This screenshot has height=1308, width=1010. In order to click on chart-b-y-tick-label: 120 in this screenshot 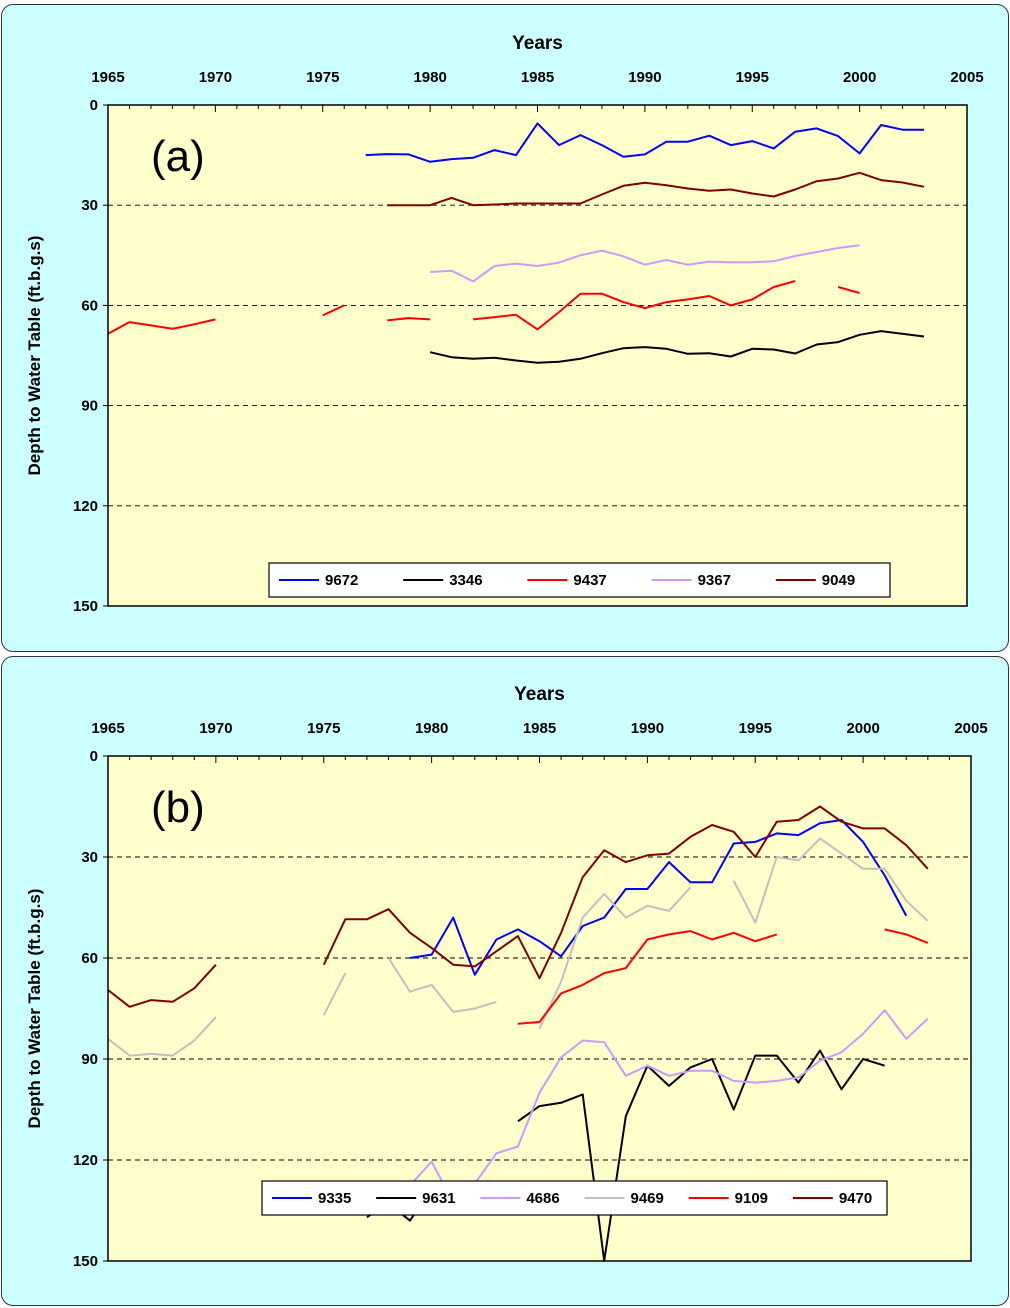, I will do `click(85, 1160)`.